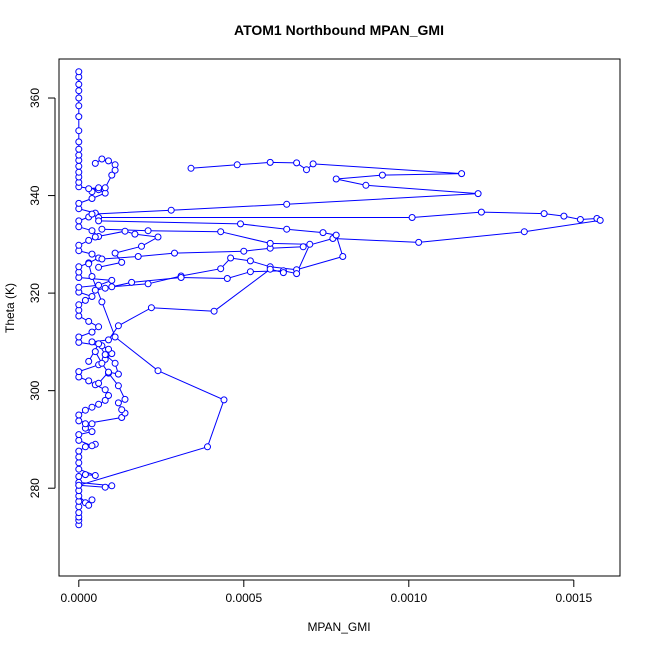 This screenshot has height=650, width=650. I want to click on x-tick-label: 0.0010, so click(408, 598).